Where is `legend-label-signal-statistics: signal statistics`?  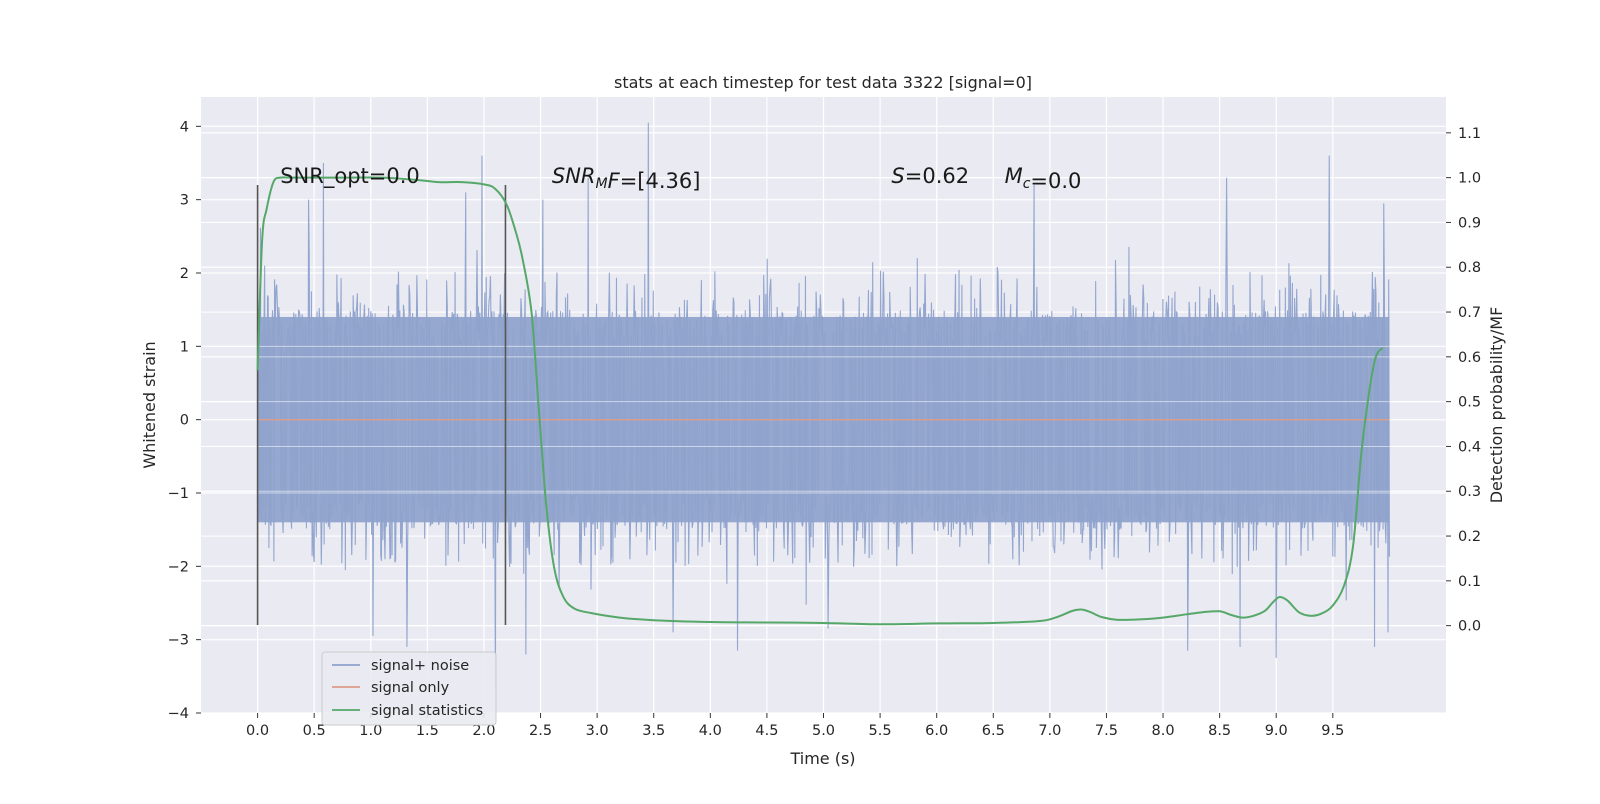 legend-label-signal-statistics: signal statistics is located at coordinates (427, 711).